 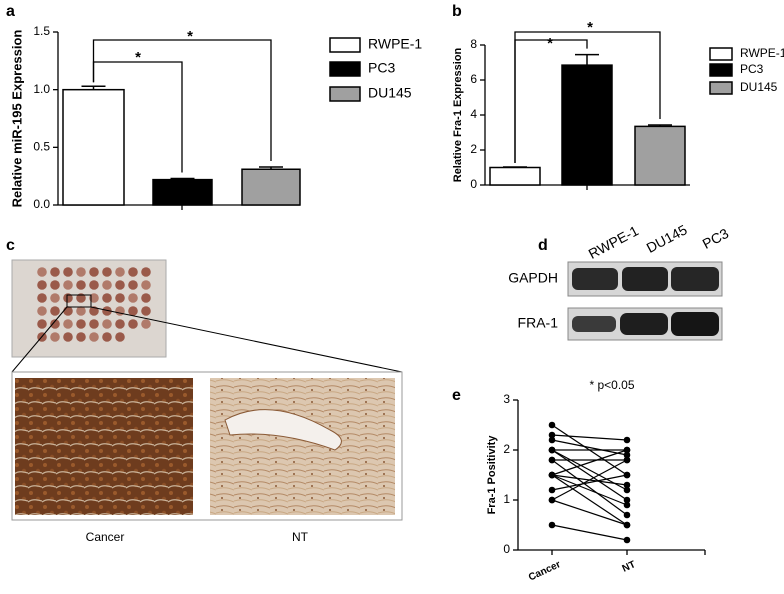 What do you see at coordinates (458, 114) in the screenshot?
I see `y-axis-label: Relative Fra-1 Expression` at bounding box center [458, 114].